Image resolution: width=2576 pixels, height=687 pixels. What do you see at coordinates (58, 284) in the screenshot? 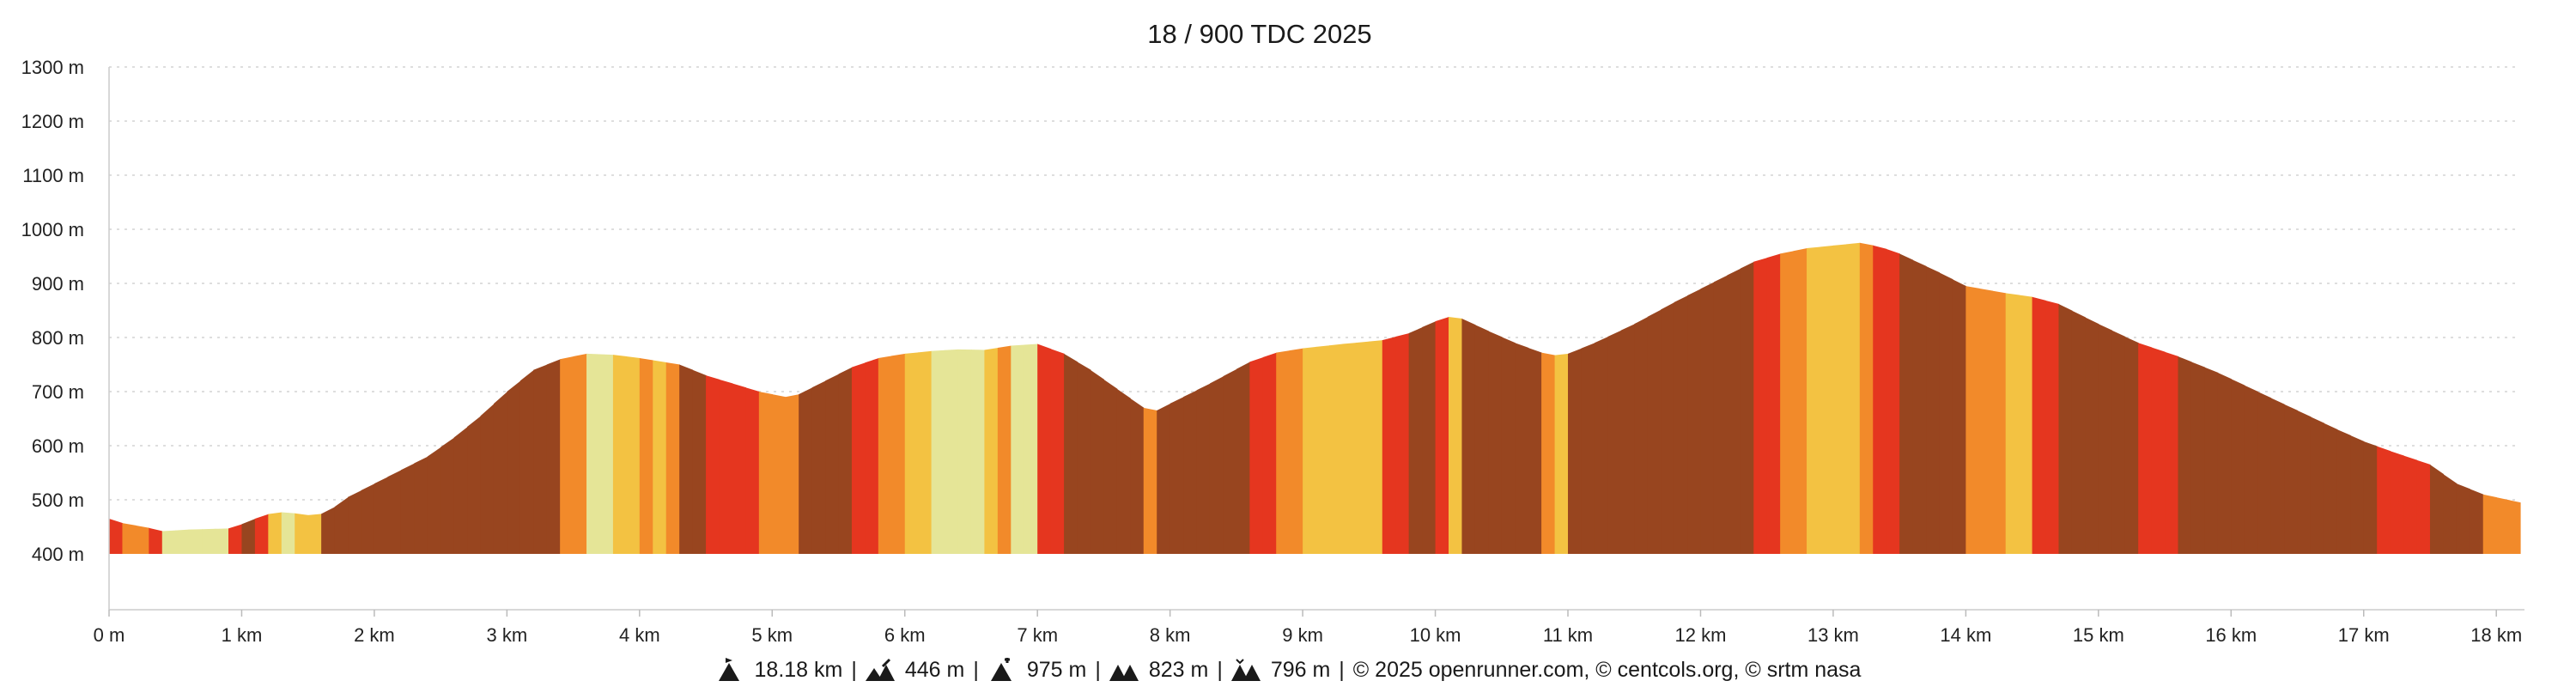
I see `y-tick-label: 900 m` at bounding box center [58, 284].